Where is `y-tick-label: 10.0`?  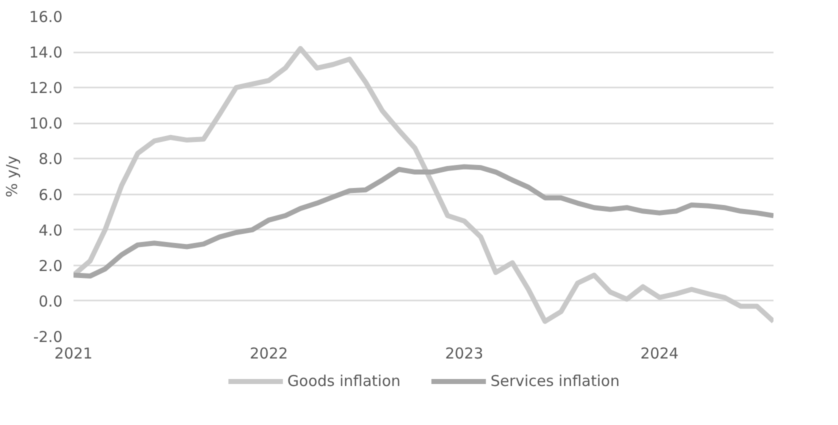 y-tick-label: 10.0 is located at coordinates (46, 123).